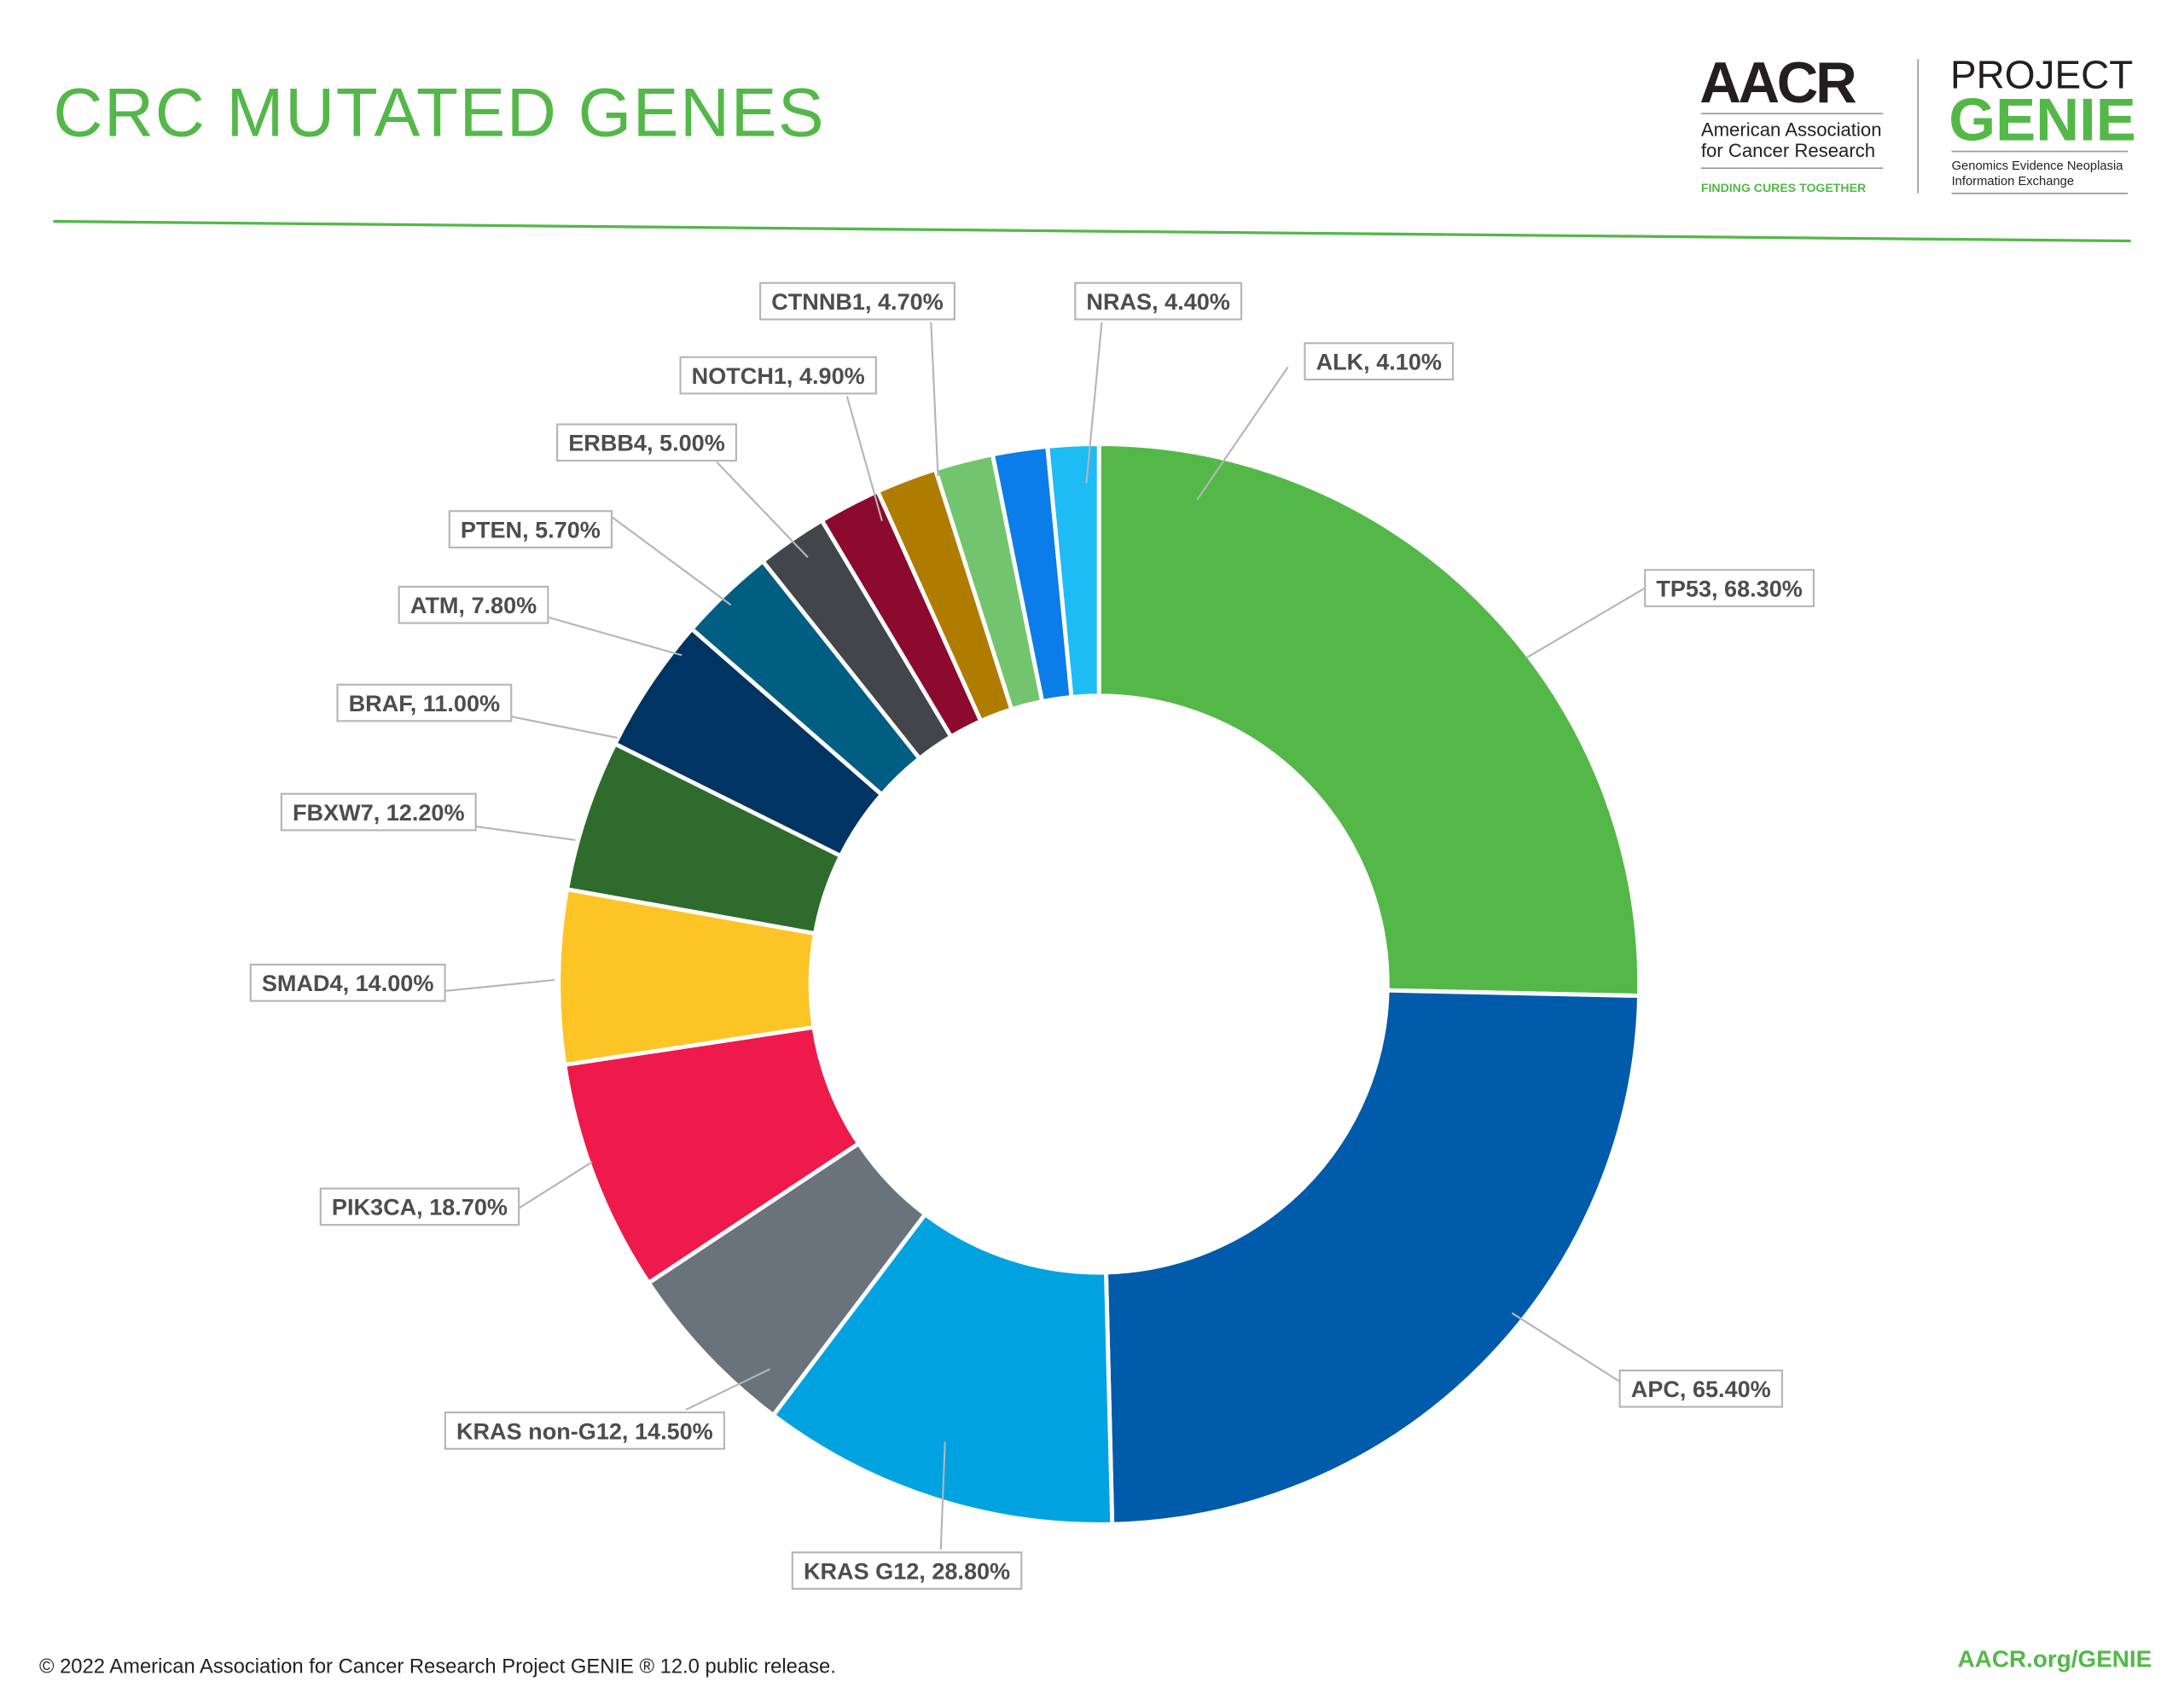  What do you see at coordinates (1670, 614) in the screenshot?
I see `label-tp53: TP53, 68.30%` at bounding box center [1670, 614].